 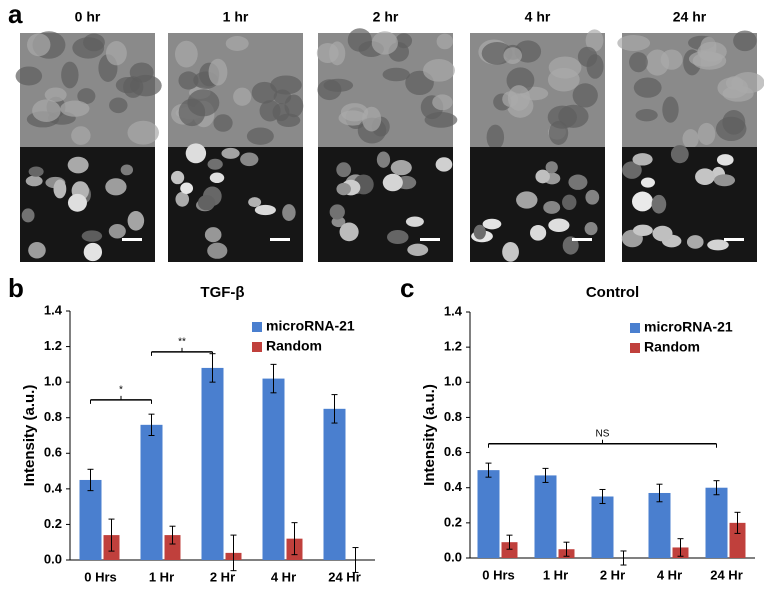 What do you see at coordinates (182, 342) in the screenshot?
I see `significance-label: **` at bounding box center [182, 342].